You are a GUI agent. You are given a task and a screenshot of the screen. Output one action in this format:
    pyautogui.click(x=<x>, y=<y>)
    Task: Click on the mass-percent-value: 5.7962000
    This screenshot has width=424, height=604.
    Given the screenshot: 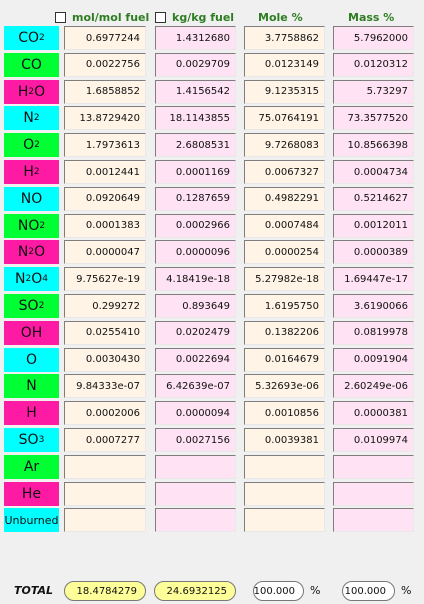 What is the action you would take?
    pyautogui.click(x=373, y=38)
    